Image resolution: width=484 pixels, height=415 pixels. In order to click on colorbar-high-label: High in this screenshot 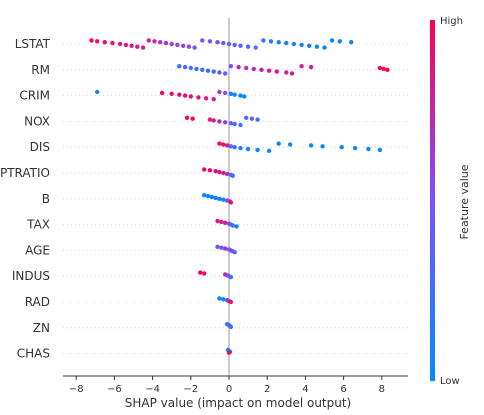, I will do `click(451, 21)`.